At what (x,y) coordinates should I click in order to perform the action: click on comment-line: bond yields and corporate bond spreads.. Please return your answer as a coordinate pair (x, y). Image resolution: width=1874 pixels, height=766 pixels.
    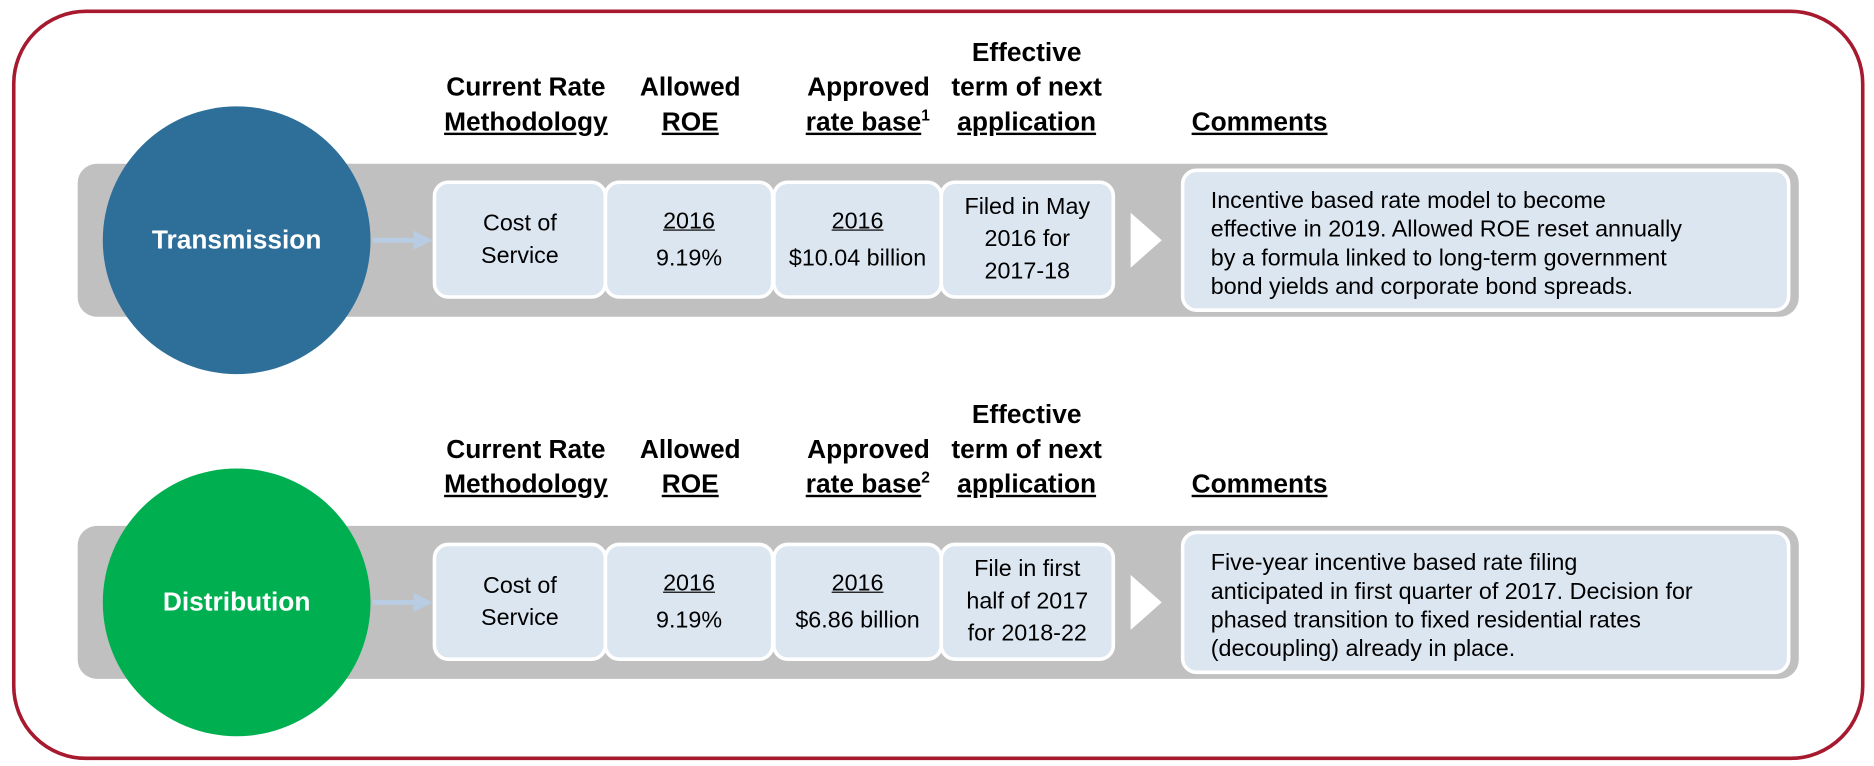
    Looking at the image, I should click on (1499, 287).